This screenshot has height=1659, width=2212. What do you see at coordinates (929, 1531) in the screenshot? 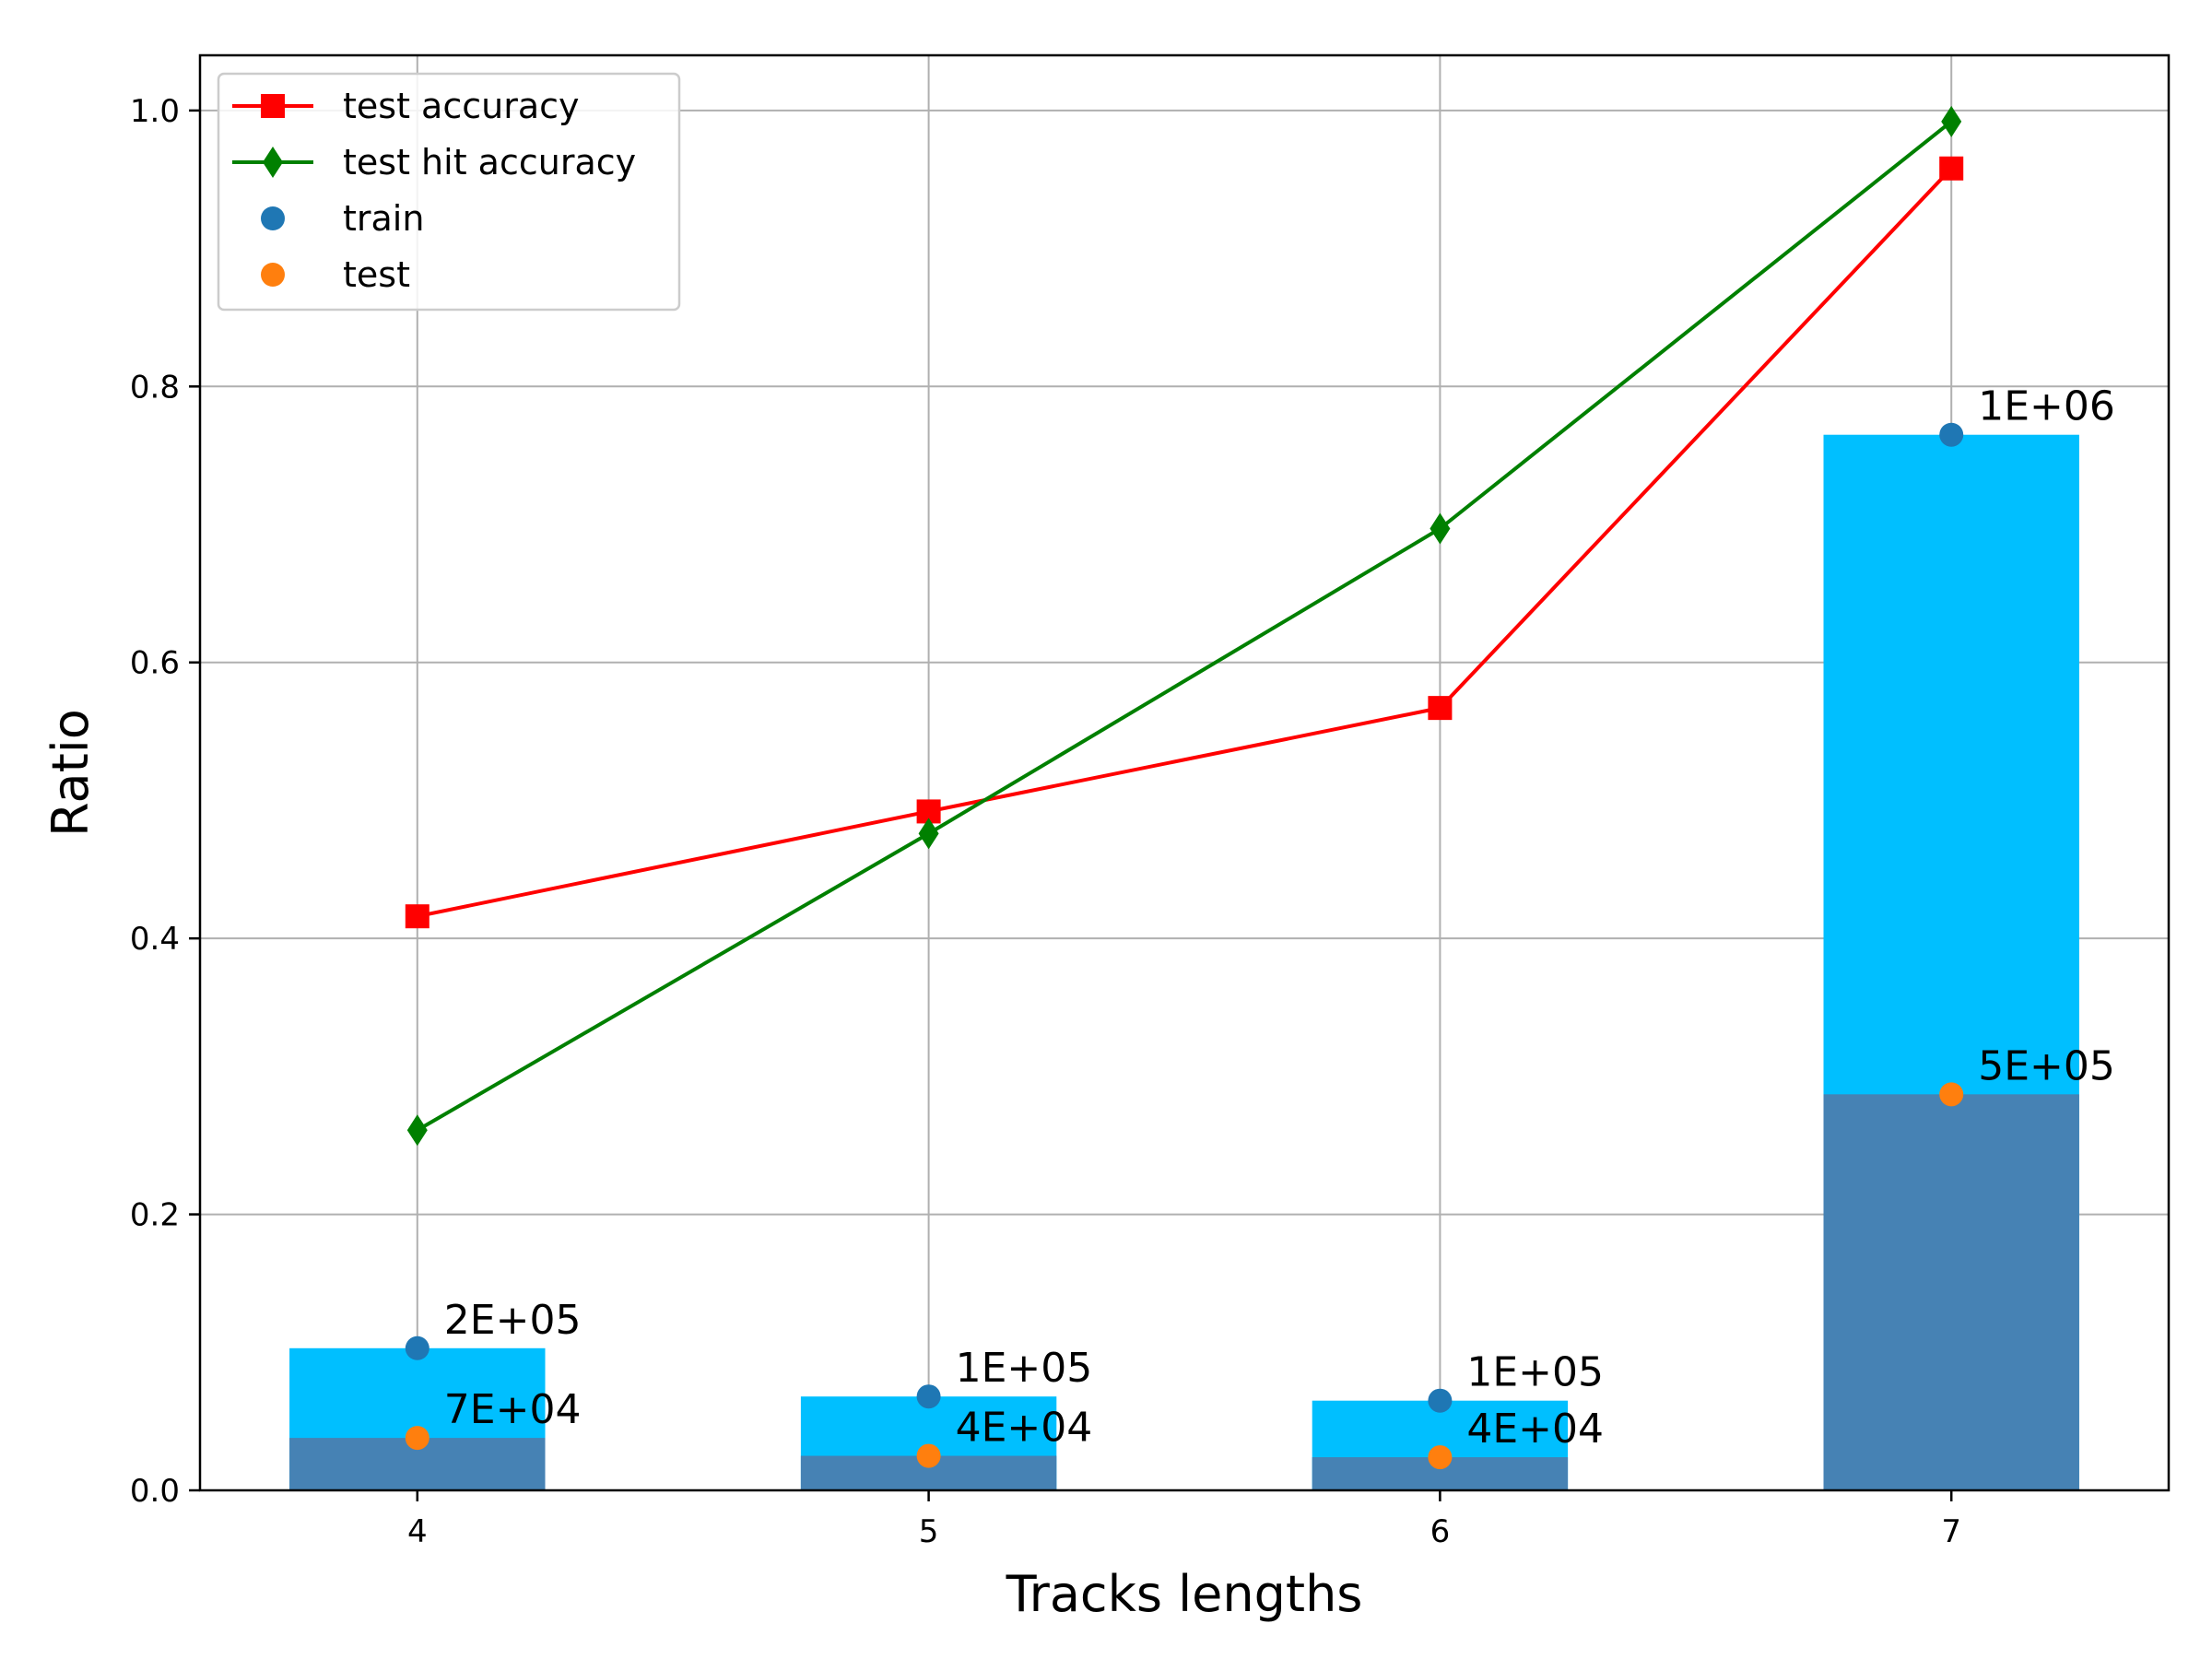
I see `x-tick-label: 5` at bounding box center [929, 1531].